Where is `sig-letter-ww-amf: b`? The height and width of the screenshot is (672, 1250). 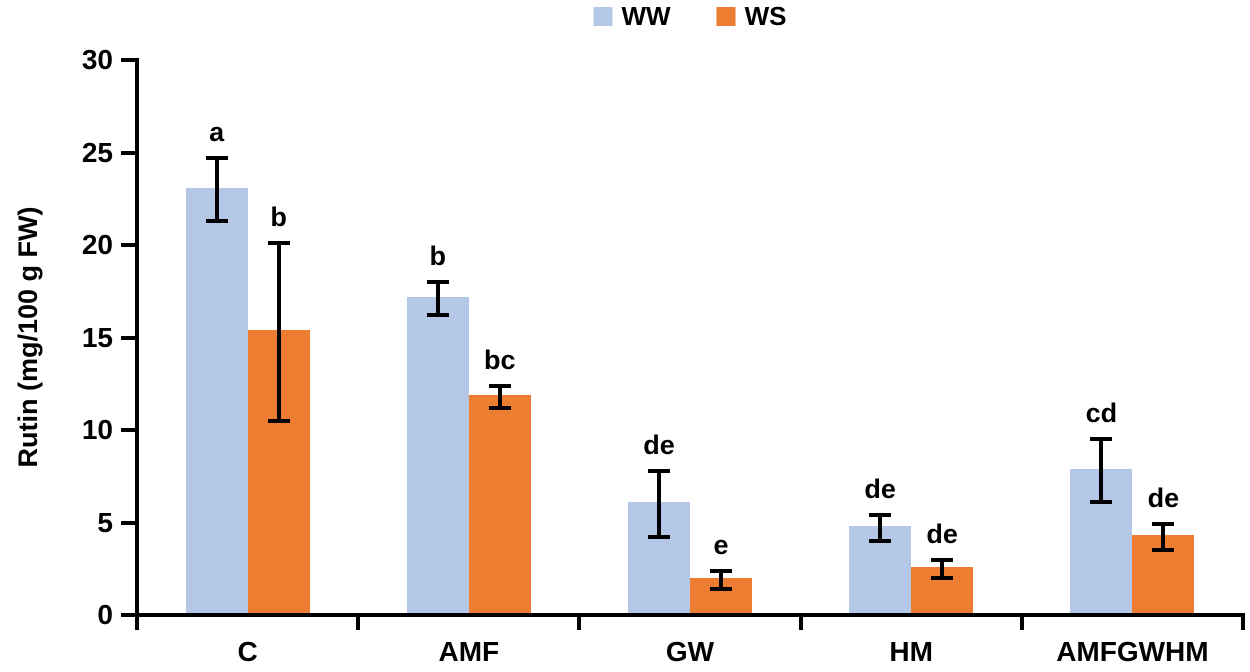
sig-letter-ww-amf: b is located at coordinates (438, 256).